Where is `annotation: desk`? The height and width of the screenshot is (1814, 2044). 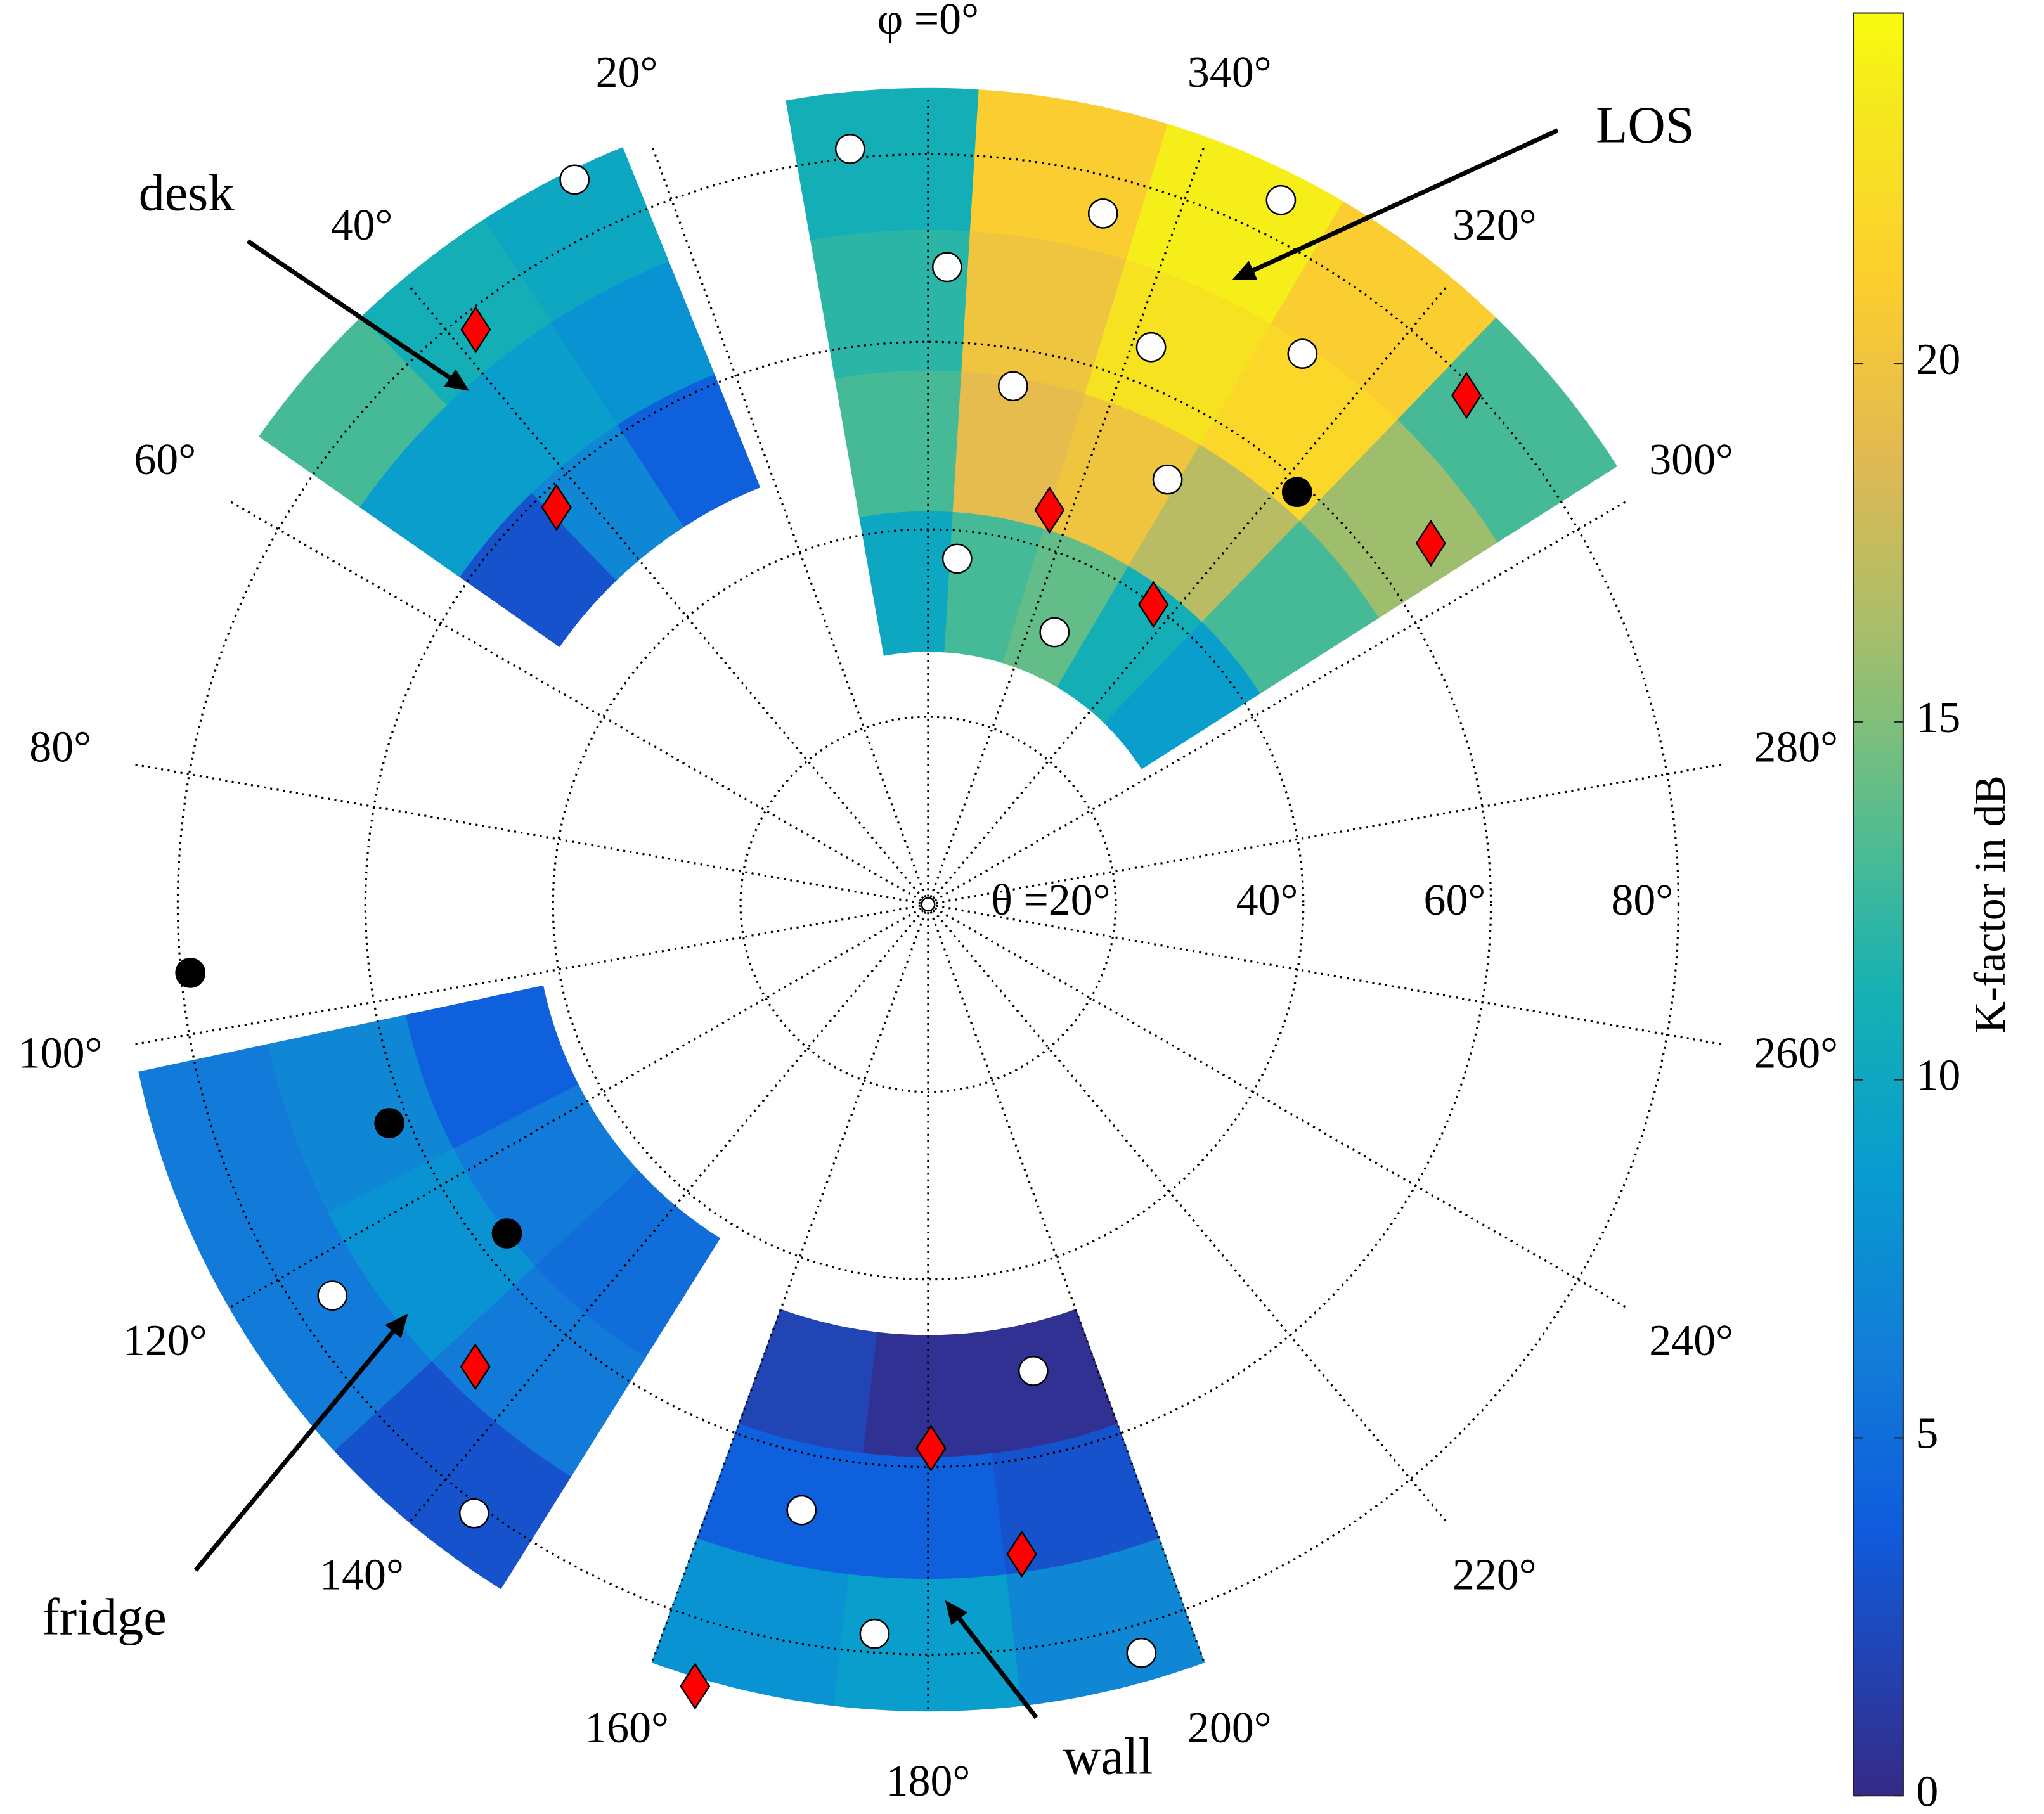 annotation: desk is located at coordinates (187, 192).